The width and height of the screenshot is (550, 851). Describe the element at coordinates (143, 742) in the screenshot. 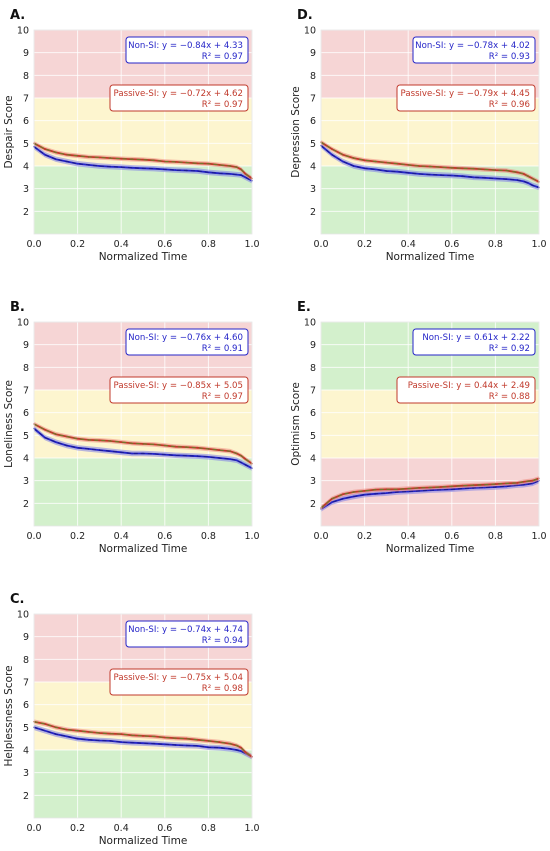

I see `band-non-si` at that location.